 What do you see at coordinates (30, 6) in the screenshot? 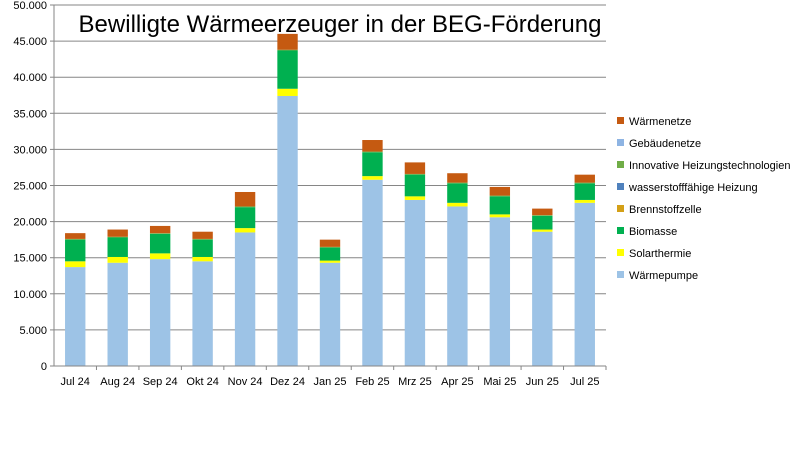
I see `y-tick-label: 50.000` at bounding box center [30, 6].